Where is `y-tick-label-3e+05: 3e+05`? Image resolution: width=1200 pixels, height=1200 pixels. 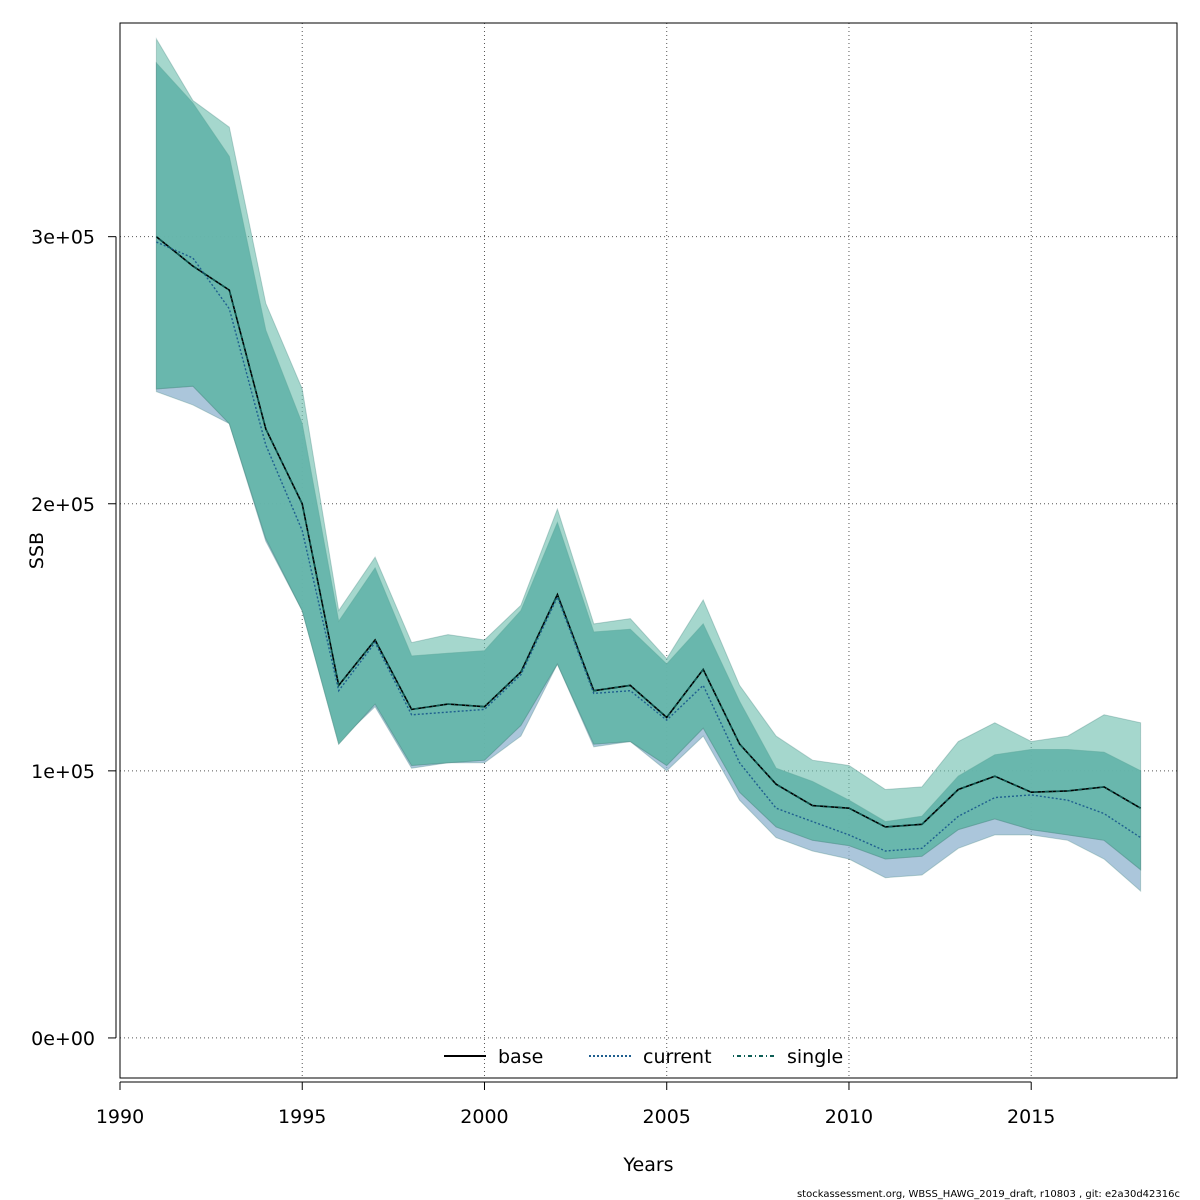 y-tick-label-3e+05: 3e+05 is located at coordinates (63, 238).